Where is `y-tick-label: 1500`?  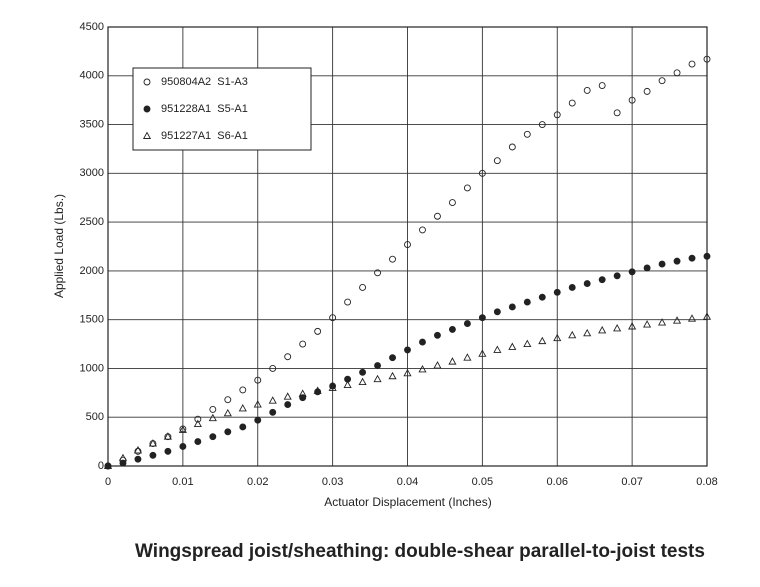
y-tick-label: 1500 is located at coordinates (92, 320).